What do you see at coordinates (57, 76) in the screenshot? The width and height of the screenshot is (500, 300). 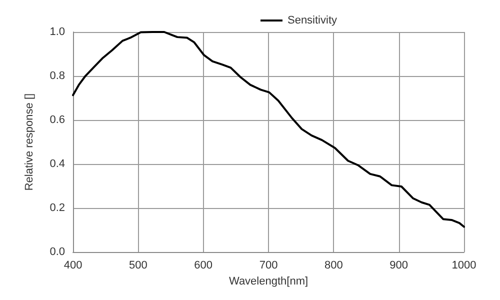 I see `y-tick-label: 0.8` at bounding box center [57, 76].